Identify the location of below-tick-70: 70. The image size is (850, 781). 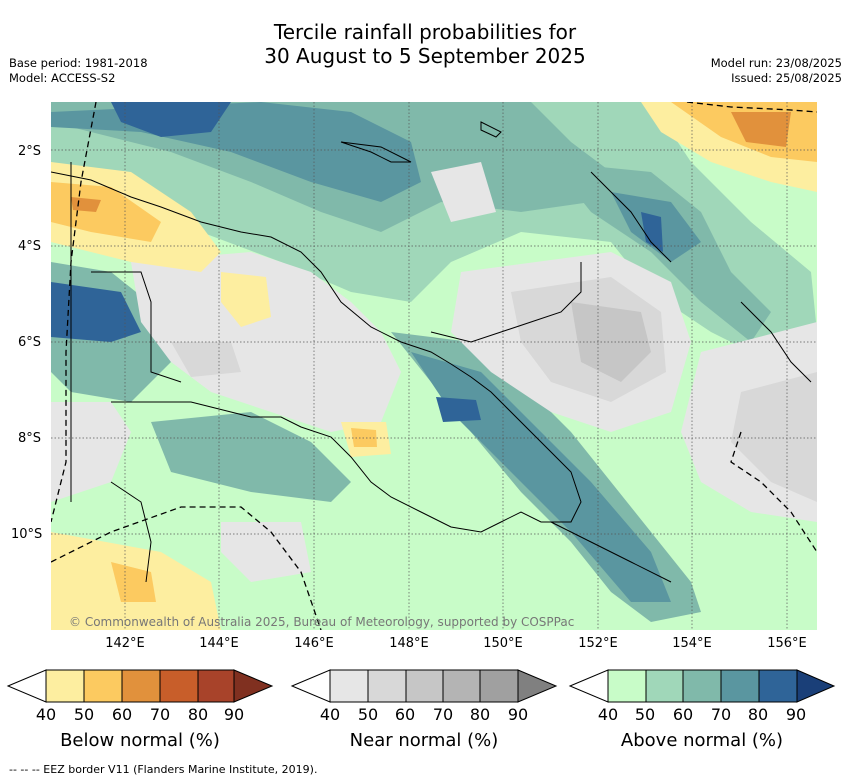
(160, 714).